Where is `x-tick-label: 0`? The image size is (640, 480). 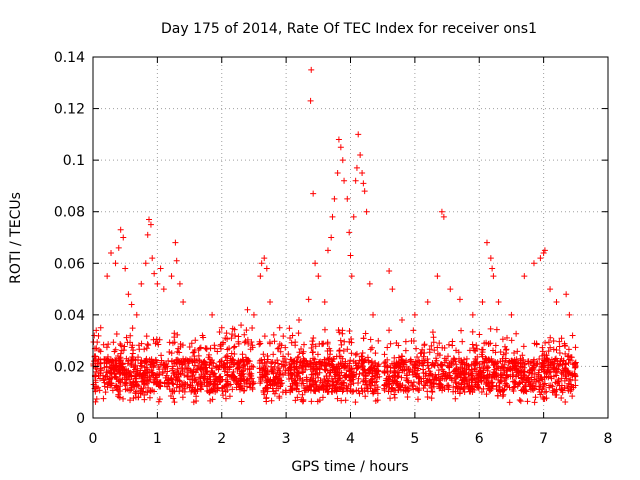
x-tick-label: 0 is located at coordinates (93, 439).